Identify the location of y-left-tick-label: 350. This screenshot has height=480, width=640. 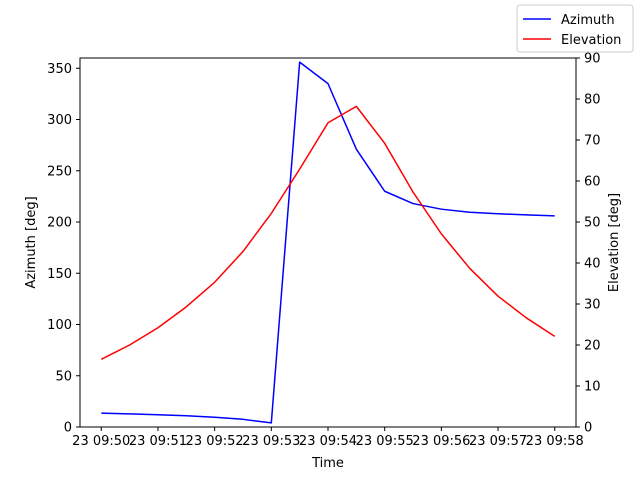
(59, 69).